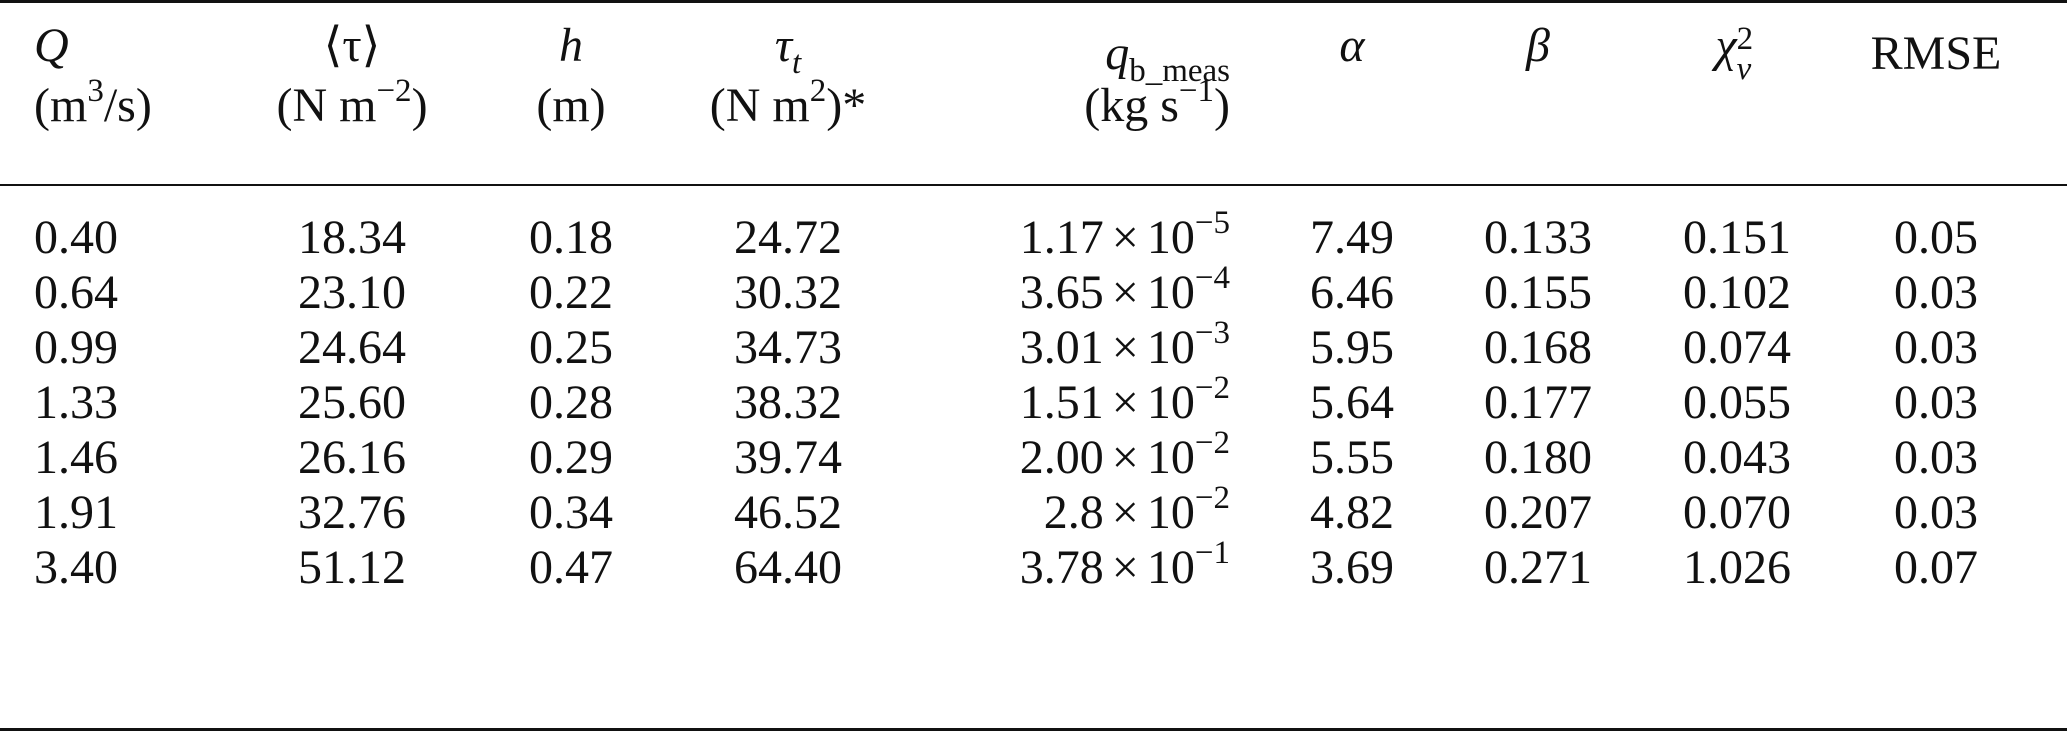  What do you see at coordinates (1936, 53) in the screenshot?
I see `header-rmse: RMSE` at bounding box center [1936, 53].